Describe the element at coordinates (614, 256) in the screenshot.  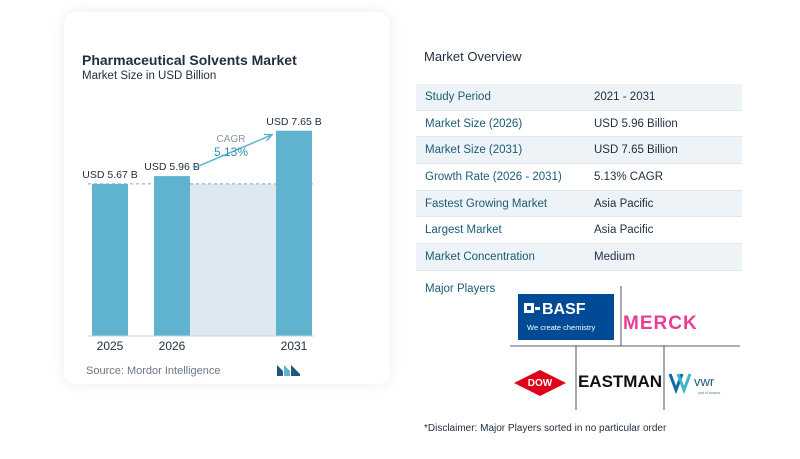
I see `overview-row-value: Medium` at that location.